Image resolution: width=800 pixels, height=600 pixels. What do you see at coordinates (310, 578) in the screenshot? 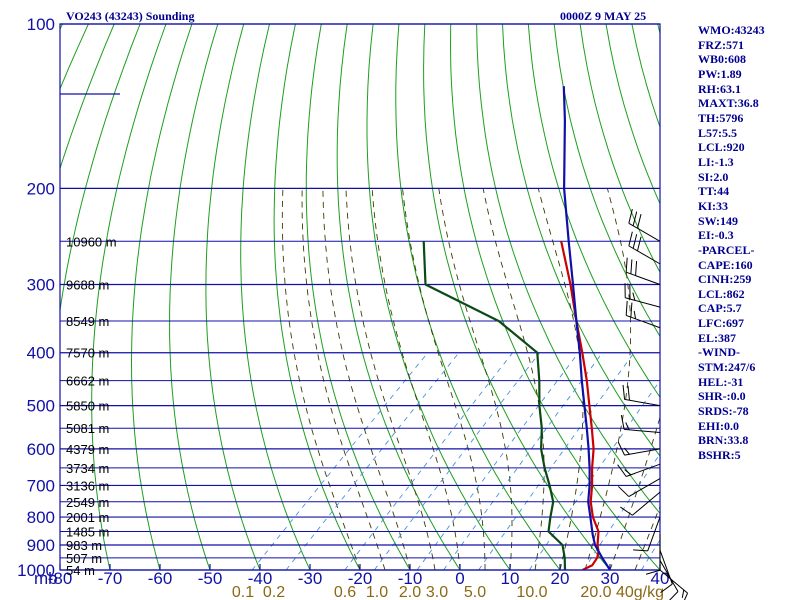
I see `temperature-tick-label: -30` at bounding box center [310, 578].